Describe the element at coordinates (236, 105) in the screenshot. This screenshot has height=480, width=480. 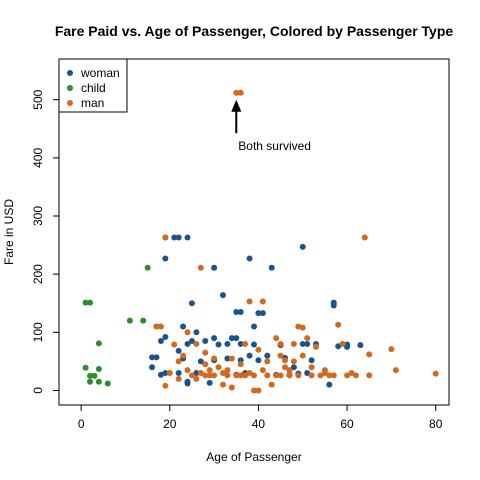
I see `annotation-arrow-head` at that location.